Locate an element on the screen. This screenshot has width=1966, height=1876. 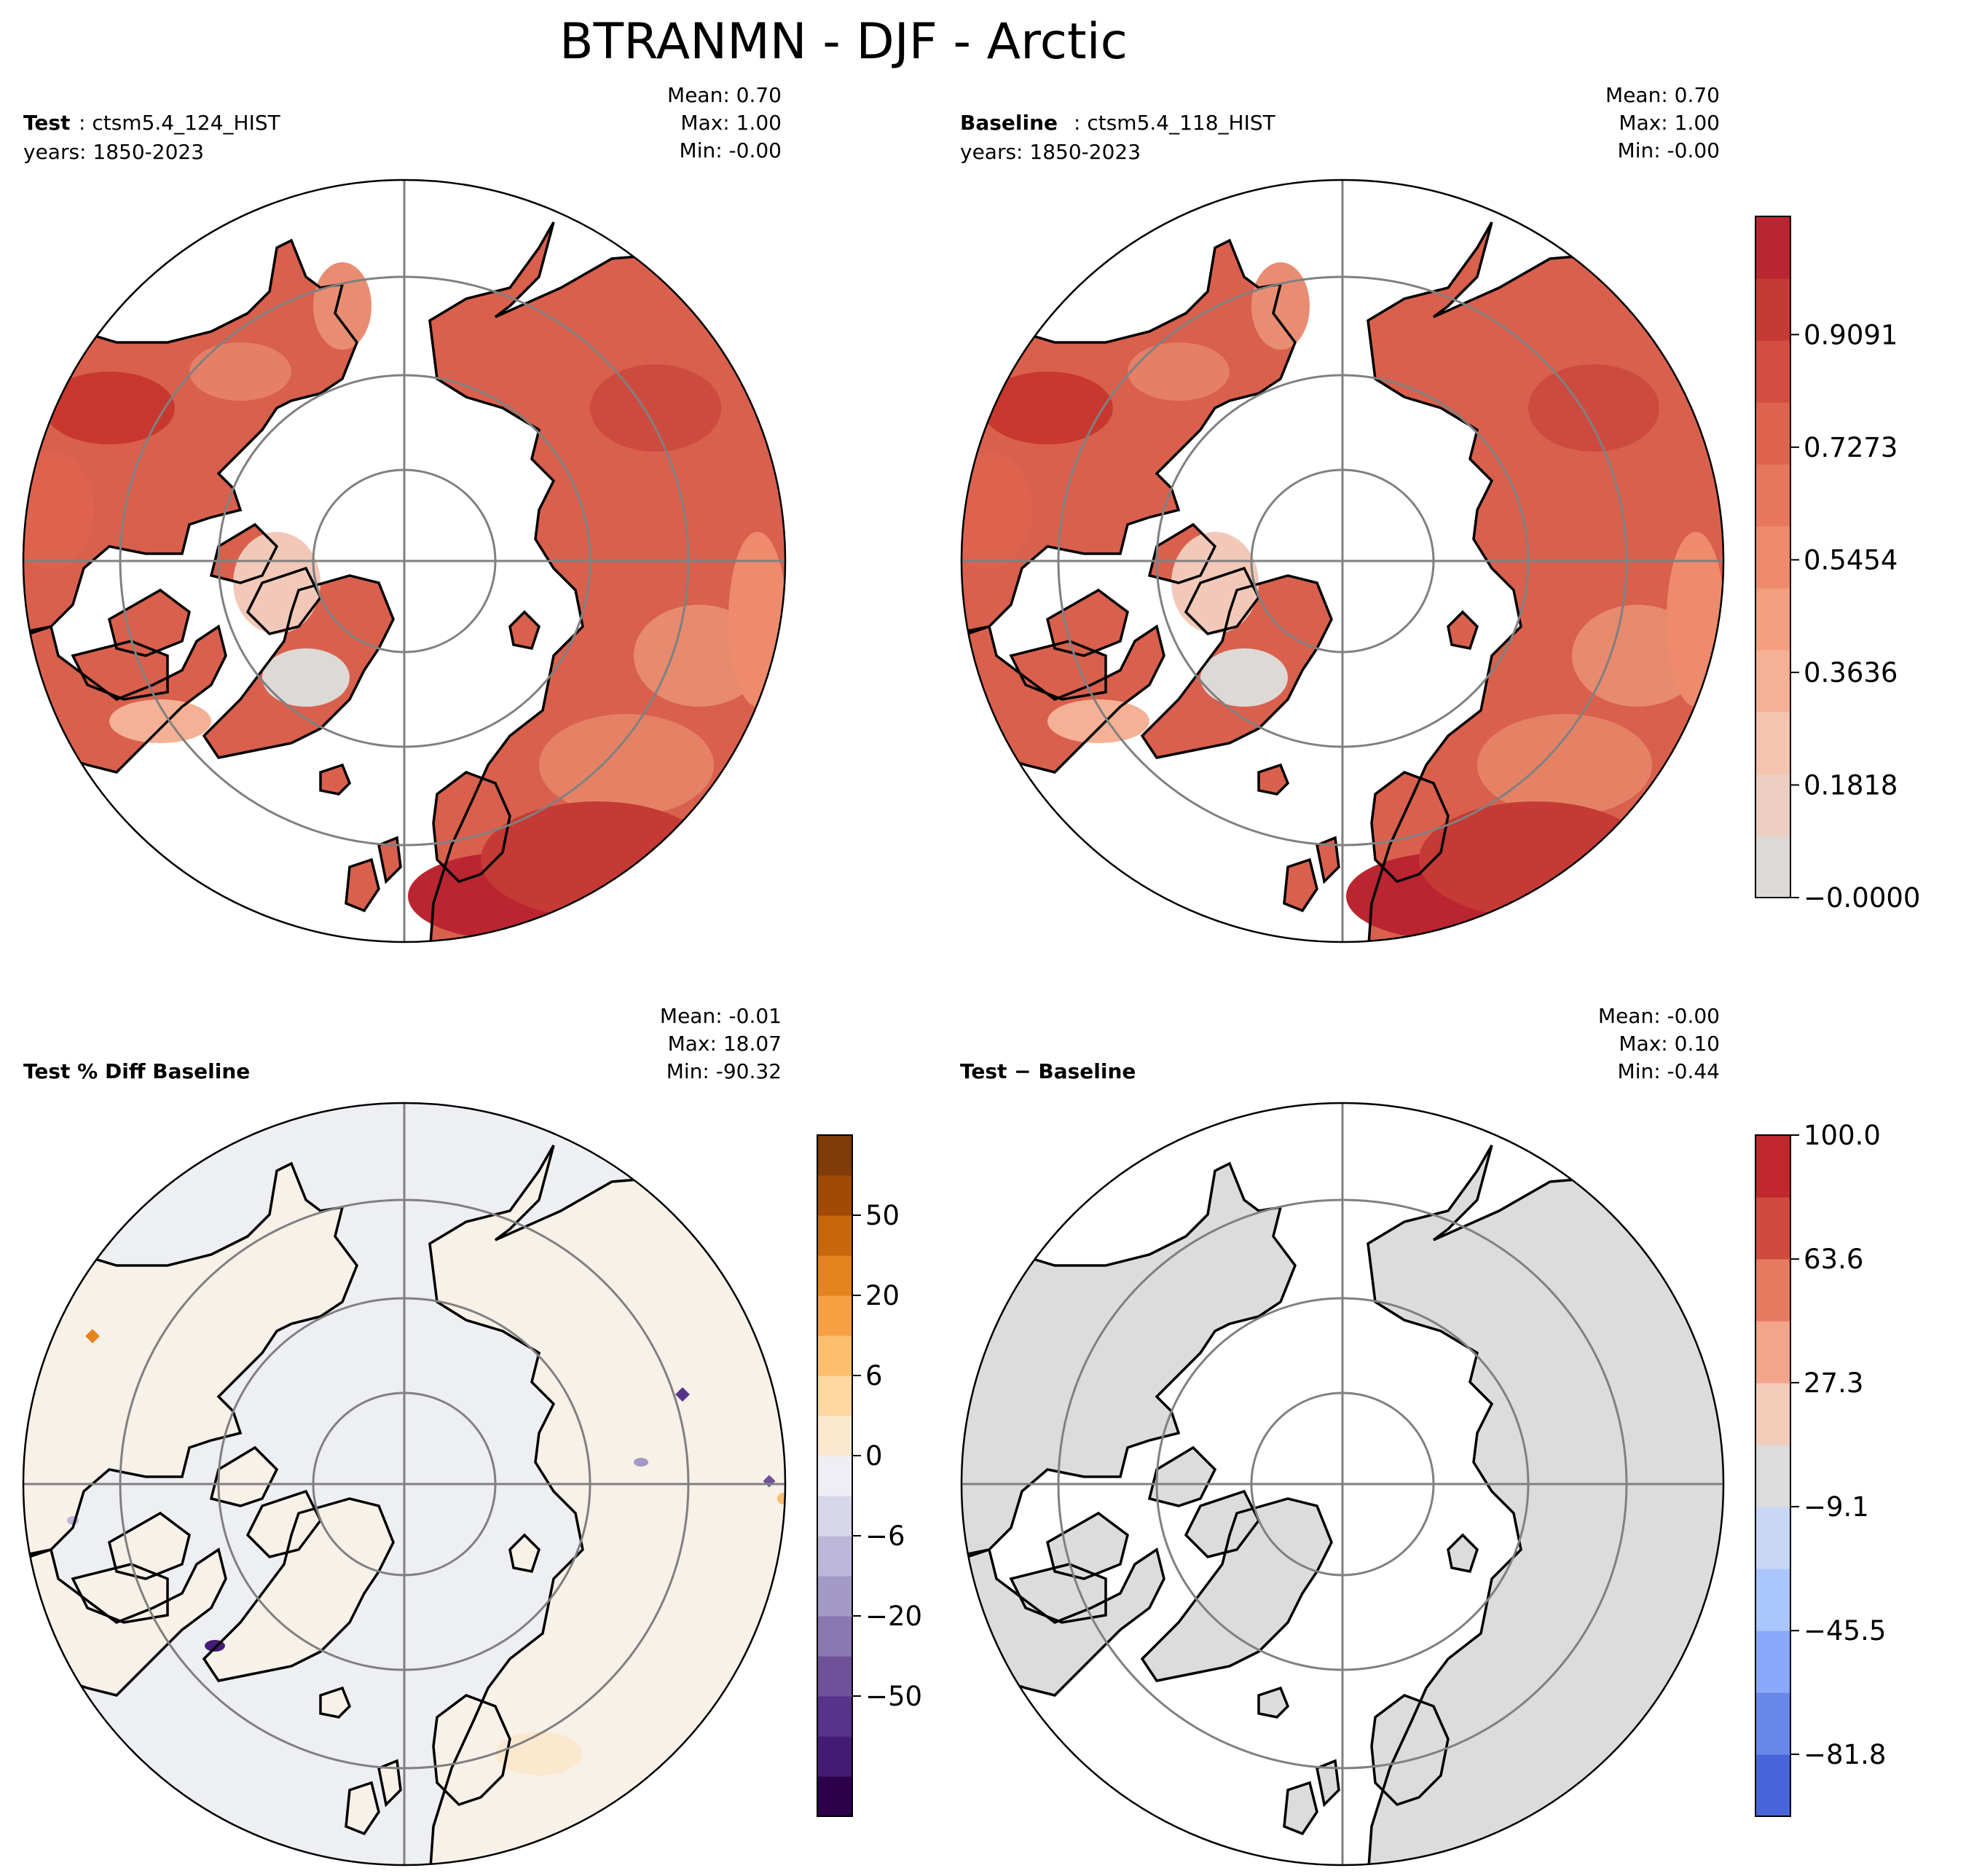
panel-baseline-mean: Mean: 0.70 is located at coordinates (1662, 95).